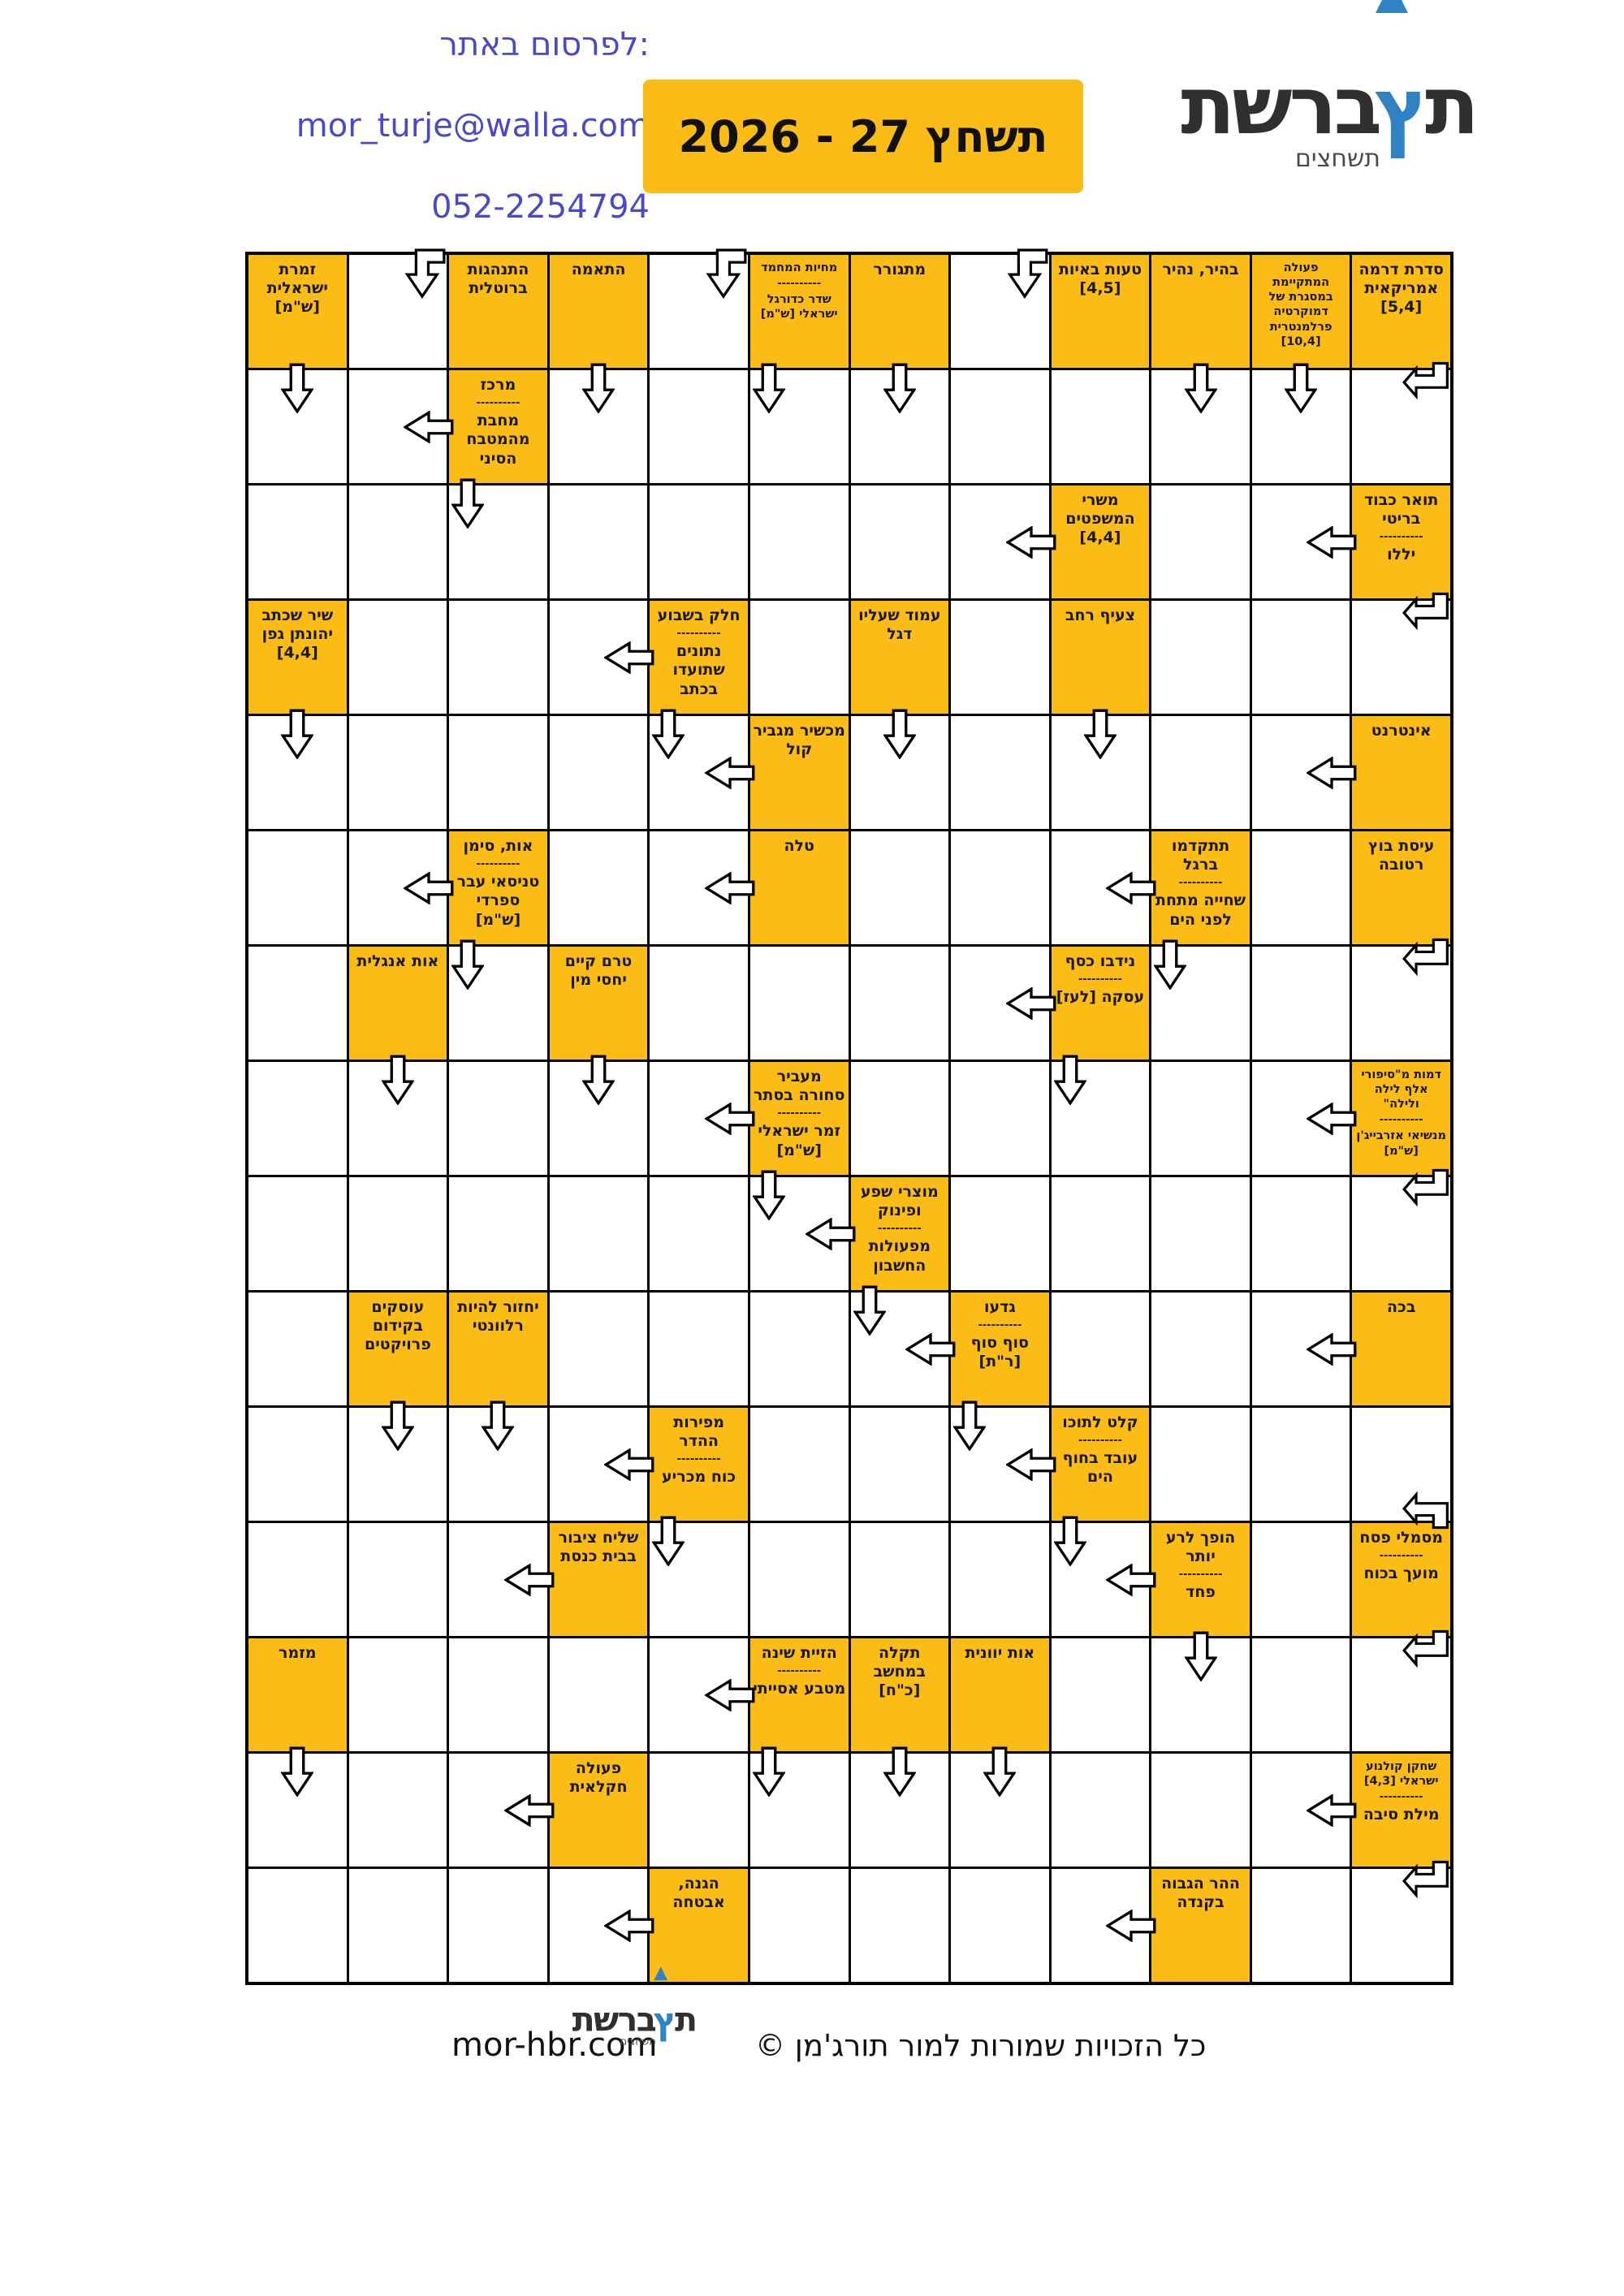 The width and height of the screenshot is (1624, 2296). Describe the element at coordinates (1401, 1921) in the screenshot. I see `answer-cell-r15c12` at that location.